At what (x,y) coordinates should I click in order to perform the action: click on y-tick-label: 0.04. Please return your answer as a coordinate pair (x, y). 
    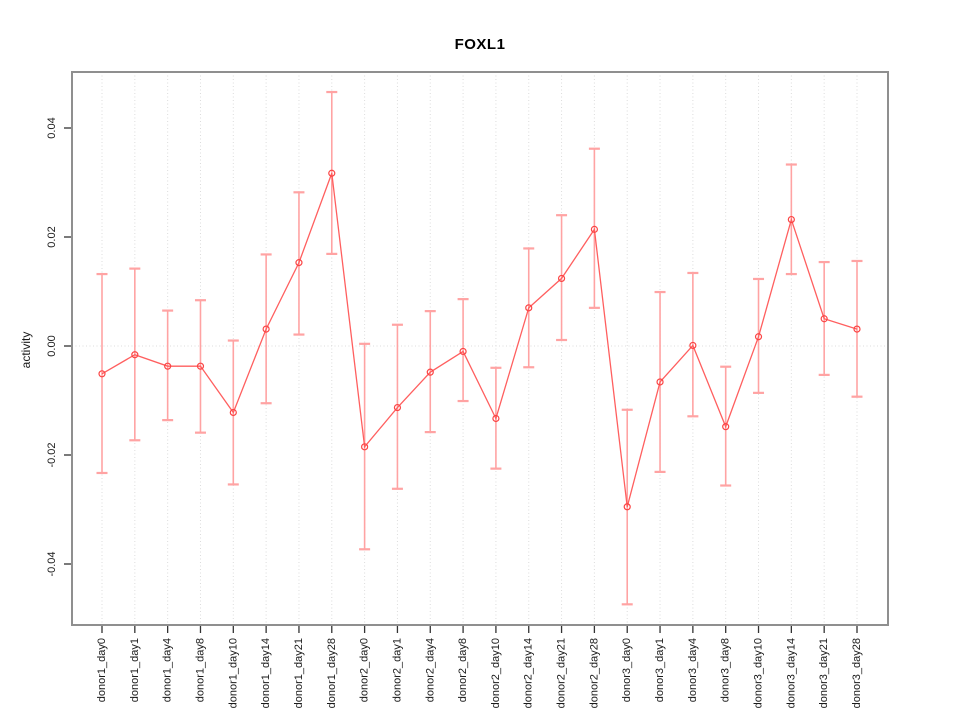
    Looking at the image, I should click on (52, 127).